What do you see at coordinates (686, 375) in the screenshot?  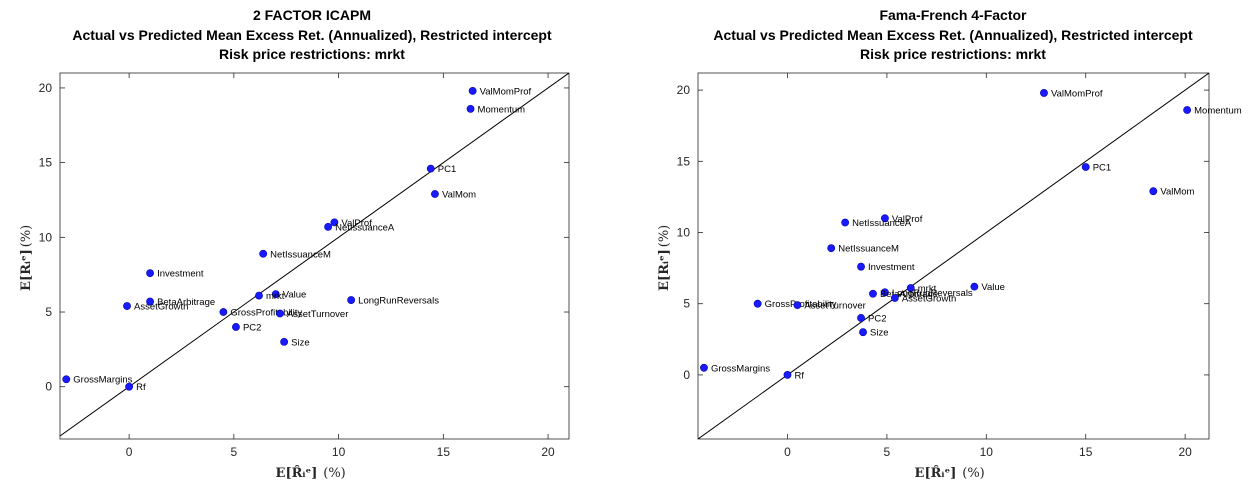 I see `y-tick-label: 0` at bounding box center [686, 375].